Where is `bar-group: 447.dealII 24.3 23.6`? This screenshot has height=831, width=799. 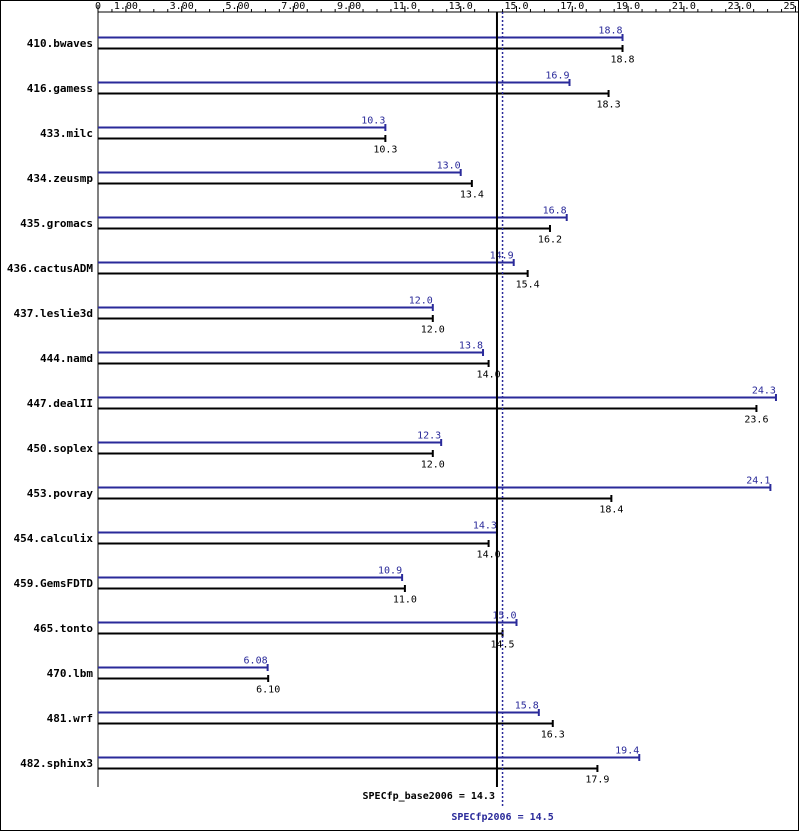
bar-group: 447.dealII 24.3 23.6 is located at coordinates (402, 406).